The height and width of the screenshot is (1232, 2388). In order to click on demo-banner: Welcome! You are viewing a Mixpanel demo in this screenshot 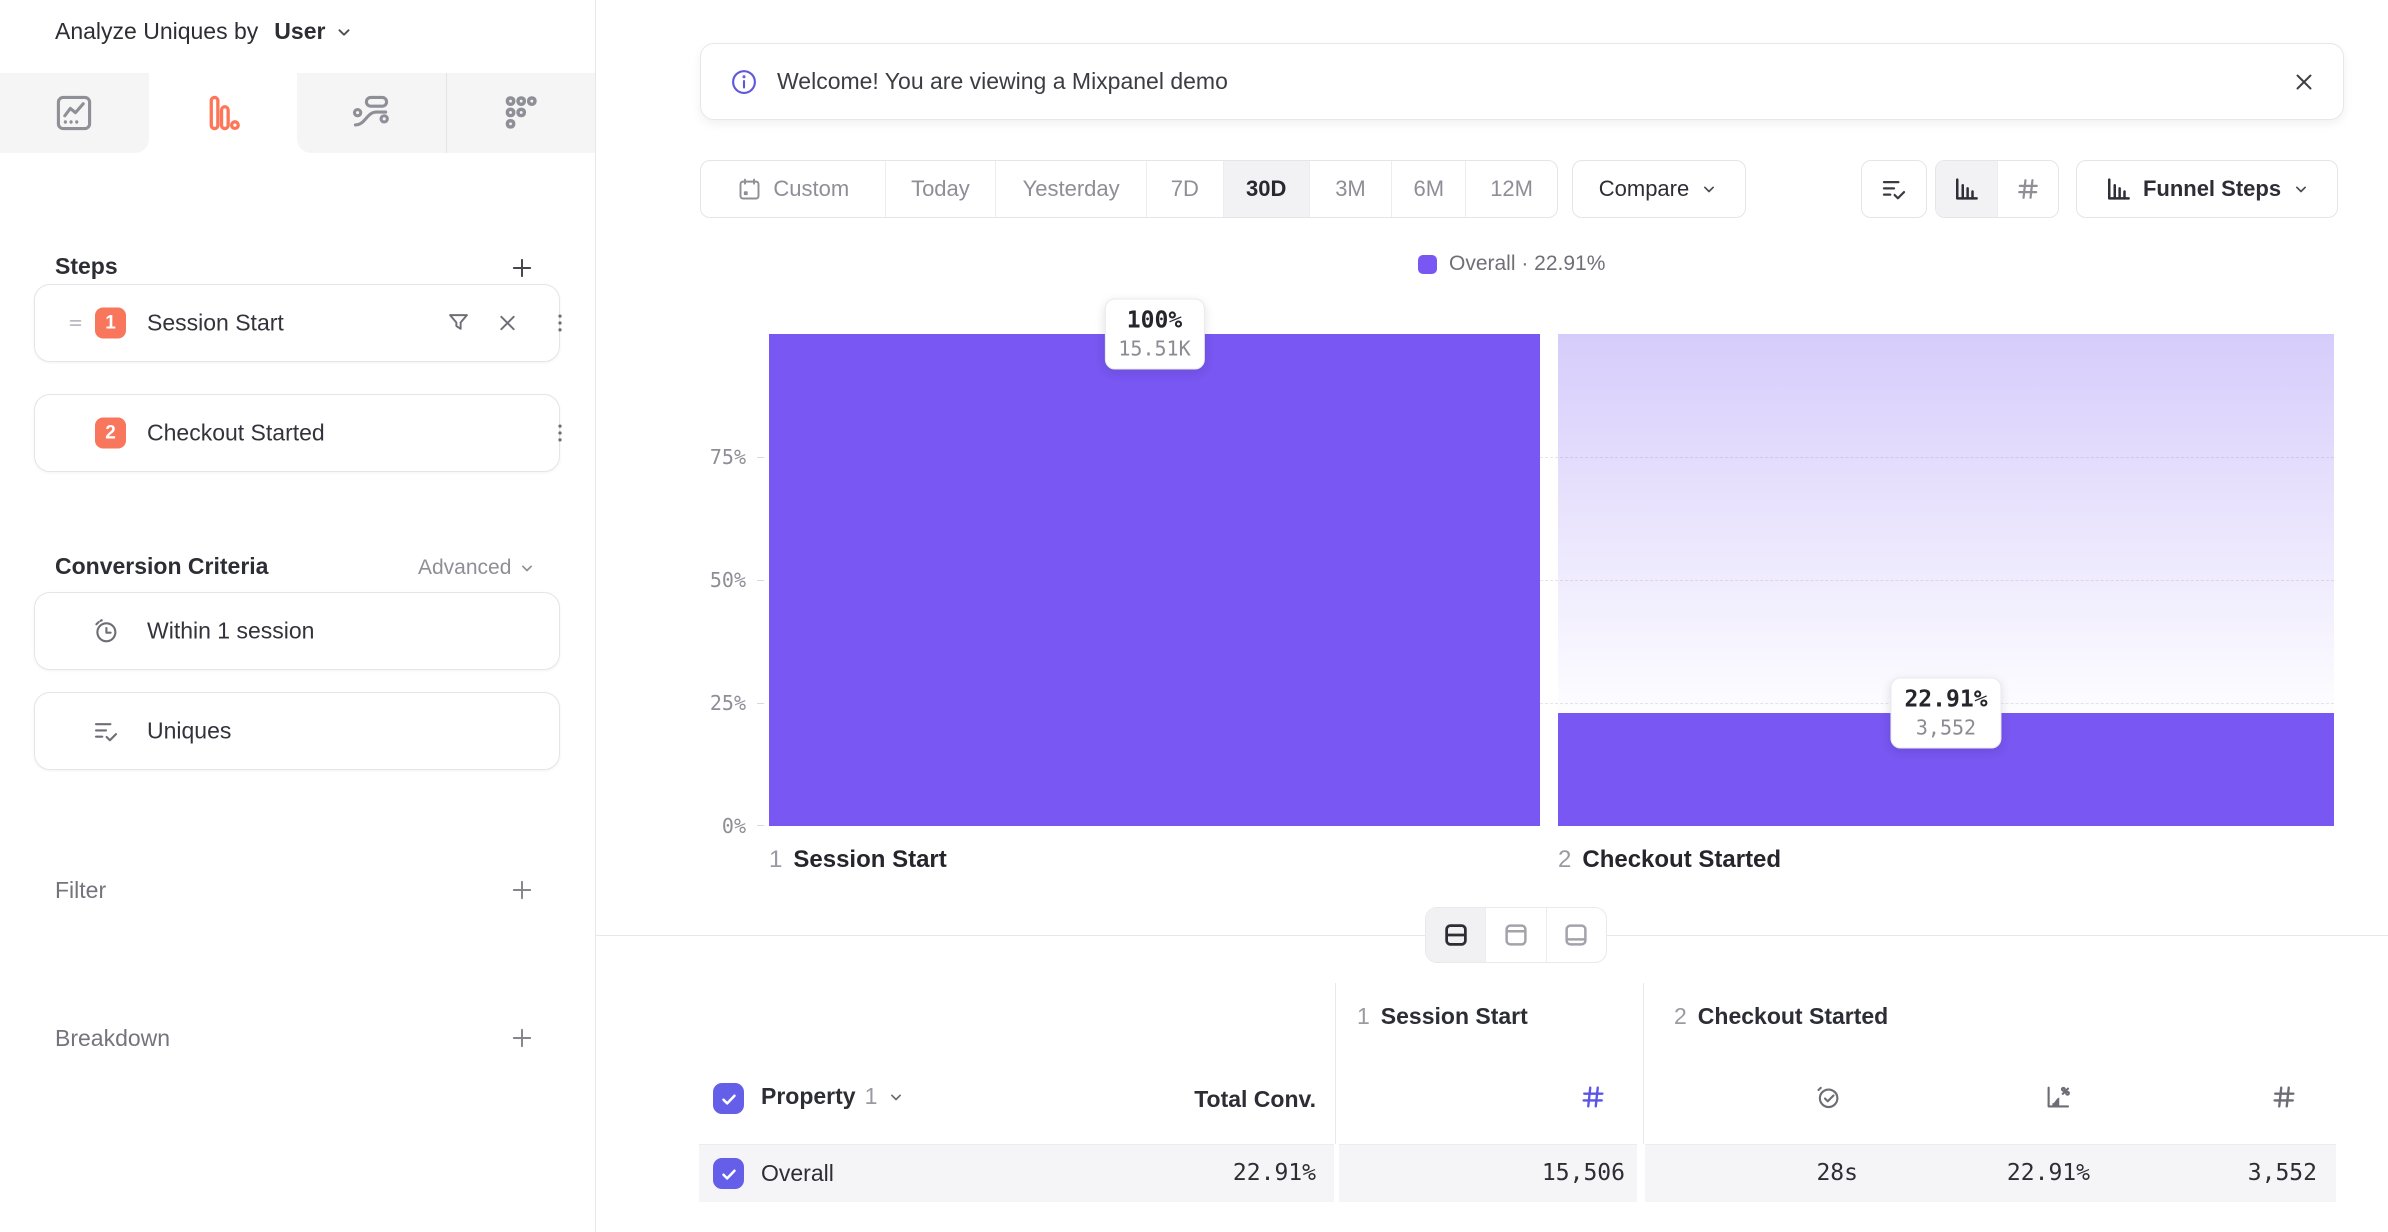, I will do `click(1522, 81)`.